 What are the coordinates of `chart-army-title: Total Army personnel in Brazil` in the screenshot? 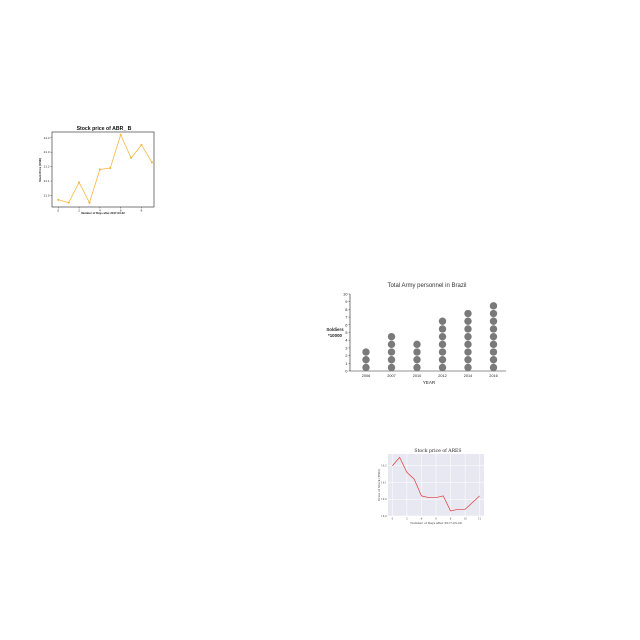 It's located at (426, 286).